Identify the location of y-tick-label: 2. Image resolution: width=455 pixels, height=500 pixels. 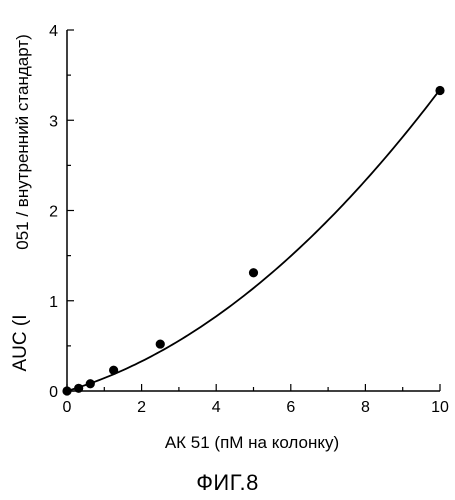
(53, 212).